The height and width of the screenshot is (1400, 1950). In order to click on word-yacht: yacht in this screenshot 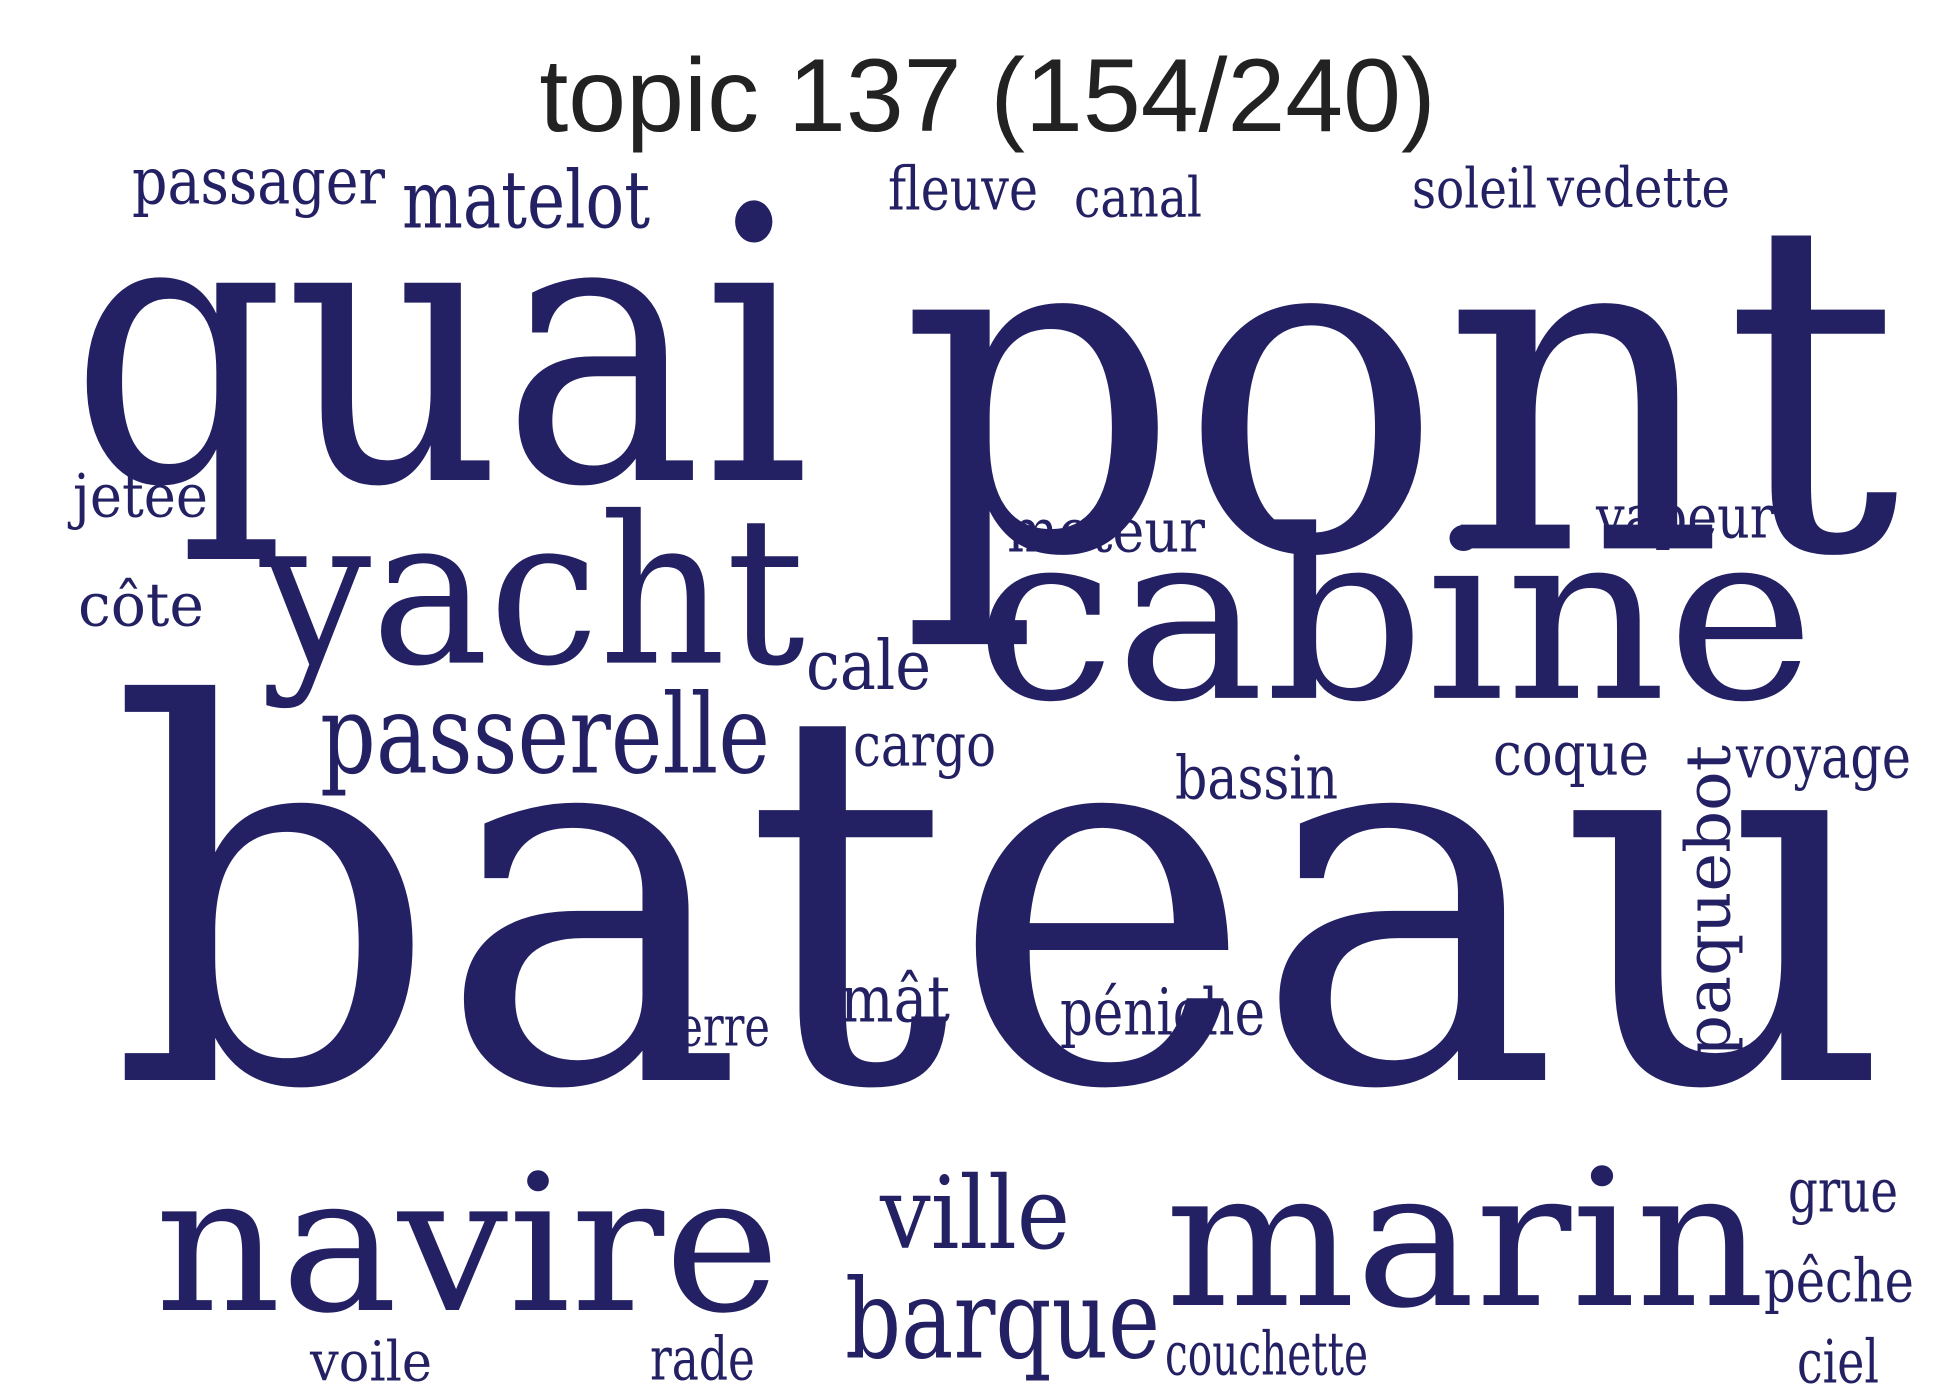, I will do `click(532, 592)`.